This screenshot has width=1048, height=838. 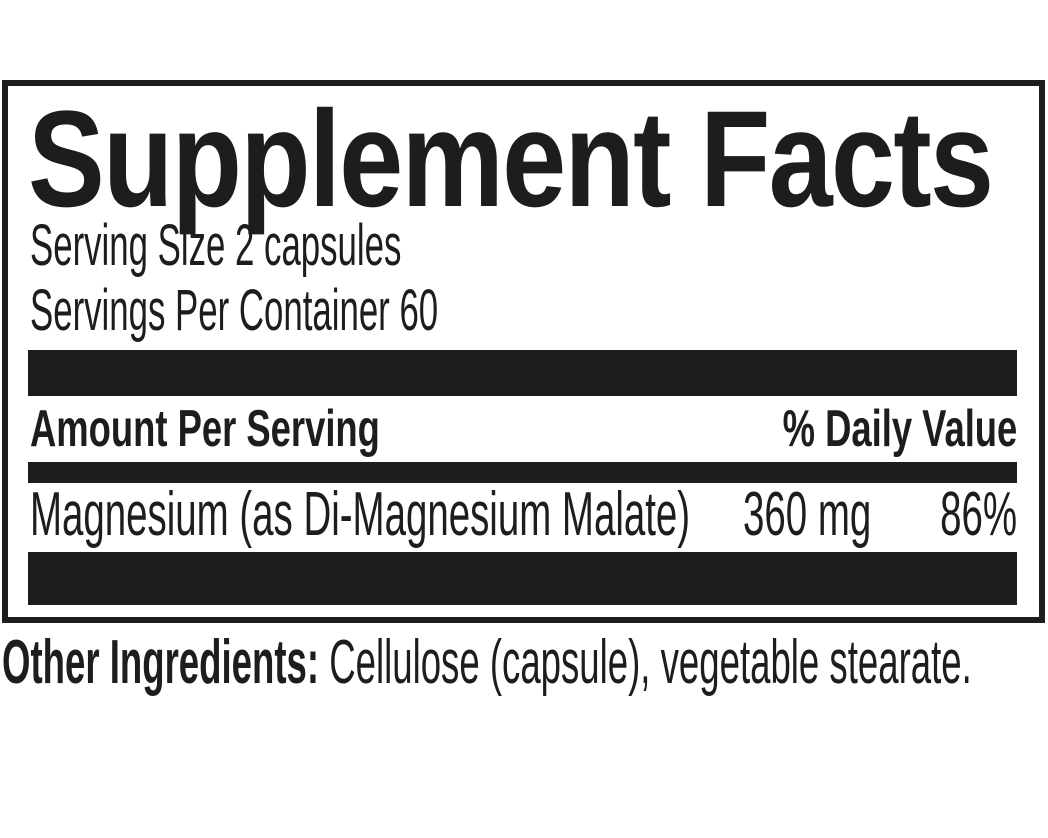 What do you see at coordinates (978, 514) in the screenshot?
I see `nutrient-daily-value: 86%` at bounding box center [978, 514].